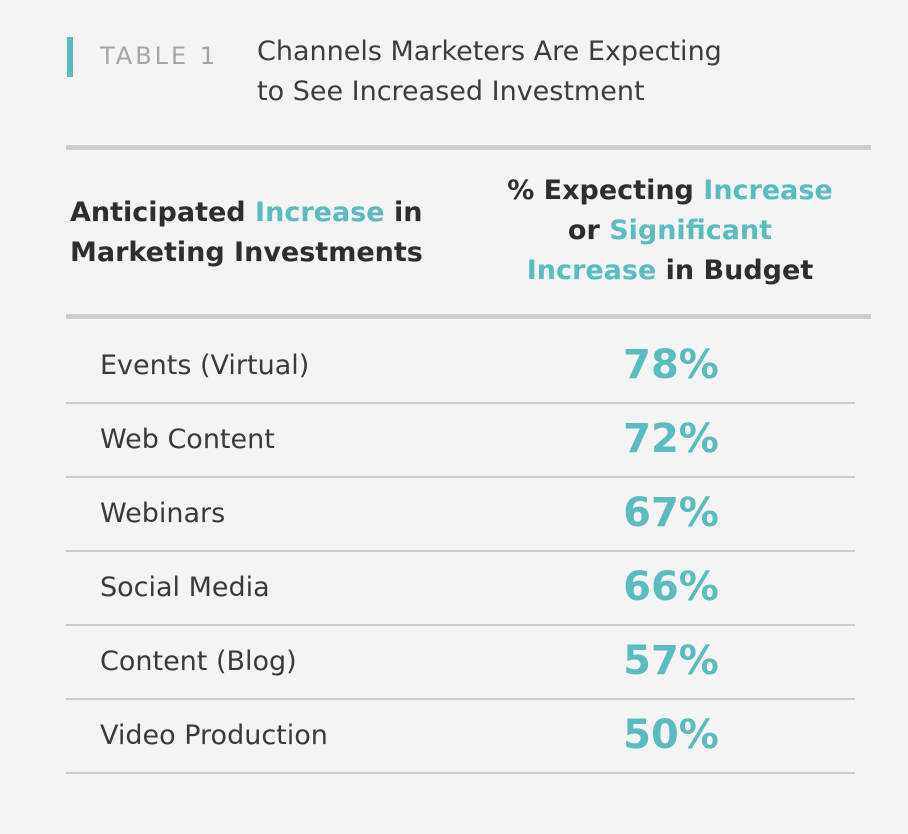 The height and width of the screenshot is (834, 908). I want to click on table-title-line-2: to See Increased Investment, so click(451, 91).